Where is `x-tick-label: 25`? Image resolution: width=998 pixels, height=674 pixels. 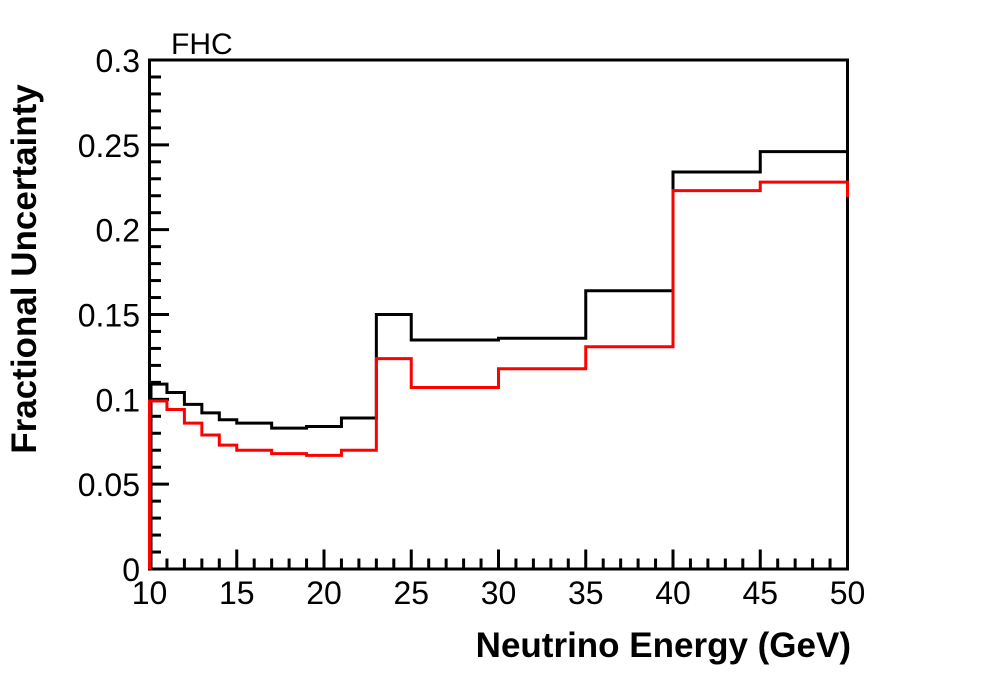 x-tick-label: 25 is located at coordinates (411, 593).